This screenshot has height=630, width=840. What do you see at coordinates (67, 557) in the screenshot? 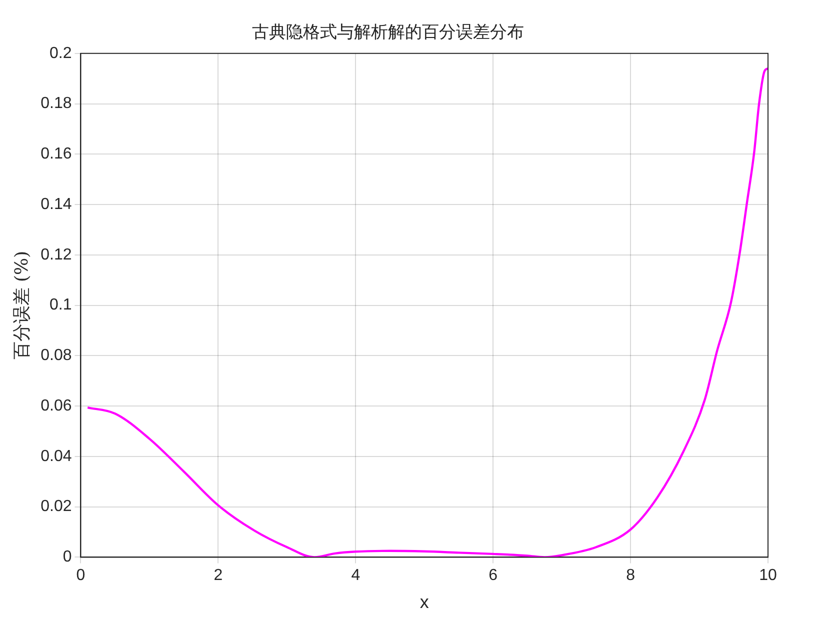
I see `y-tick-label: 0` at bounding box center [67, 557].